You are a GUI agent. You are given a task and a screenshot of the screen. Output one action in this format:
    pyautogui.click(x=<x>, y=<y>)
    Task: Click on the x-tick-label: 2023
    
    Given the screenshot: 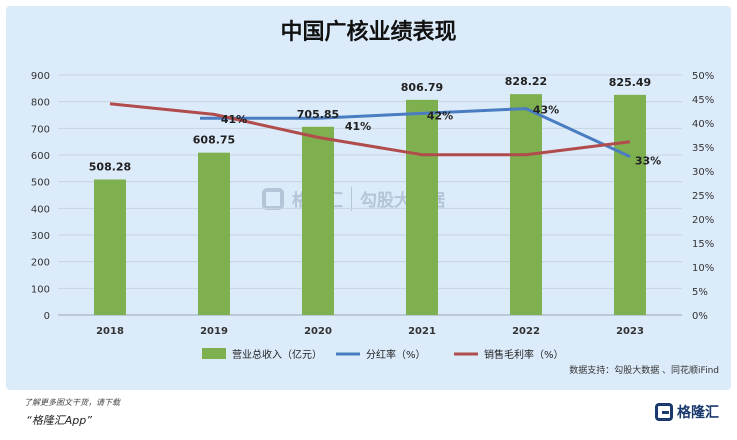 What is the action you would take?
    pyautogui.click(x=630, y=331)
    